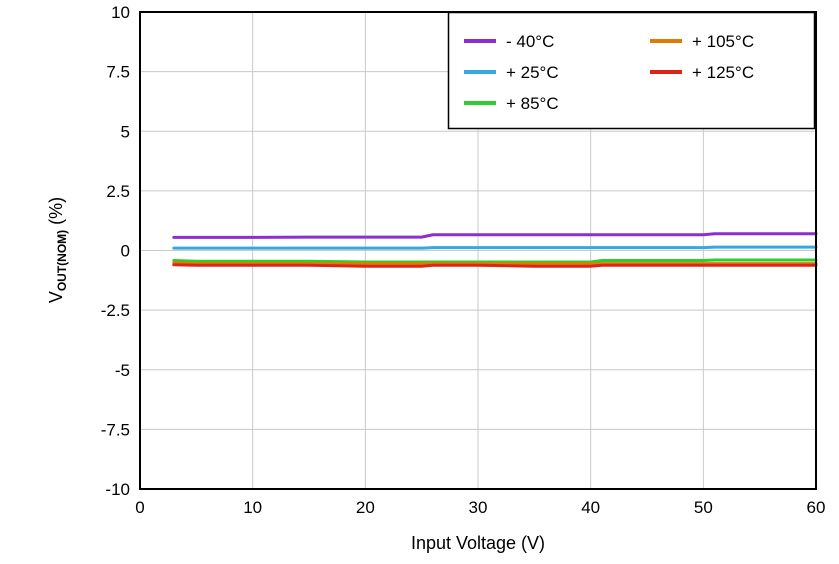 Image resolution: width=839 pixels, height=564 pixels. What do you see at coordinates (252, 507) in the screenshot?
I see `x-tick-label-1: 10` at bounding box center [252, 507].